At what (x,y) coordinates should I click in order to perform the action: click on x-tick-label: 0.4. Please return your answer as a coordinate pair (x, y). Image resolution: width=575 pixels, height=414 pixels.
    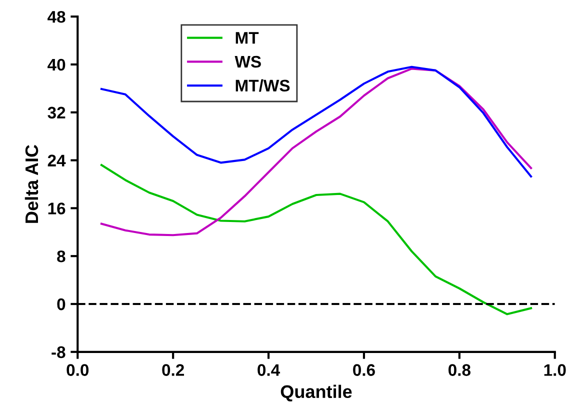
    Looking at the image, I should click on (269, 370).